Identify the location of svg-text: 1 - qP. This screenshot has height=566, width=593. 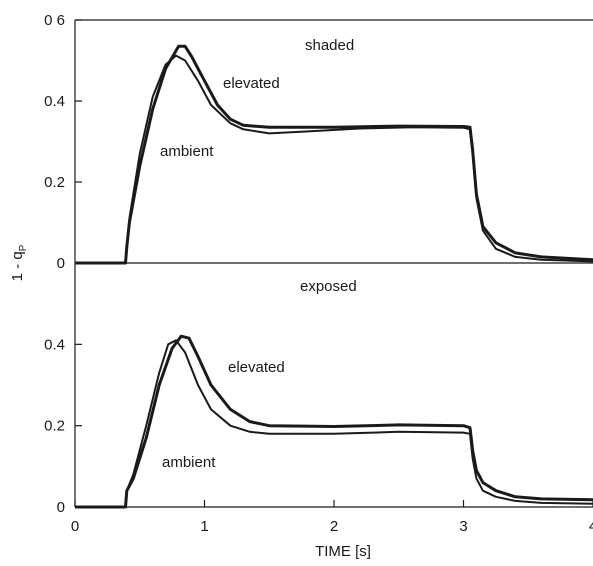
(19, 262).